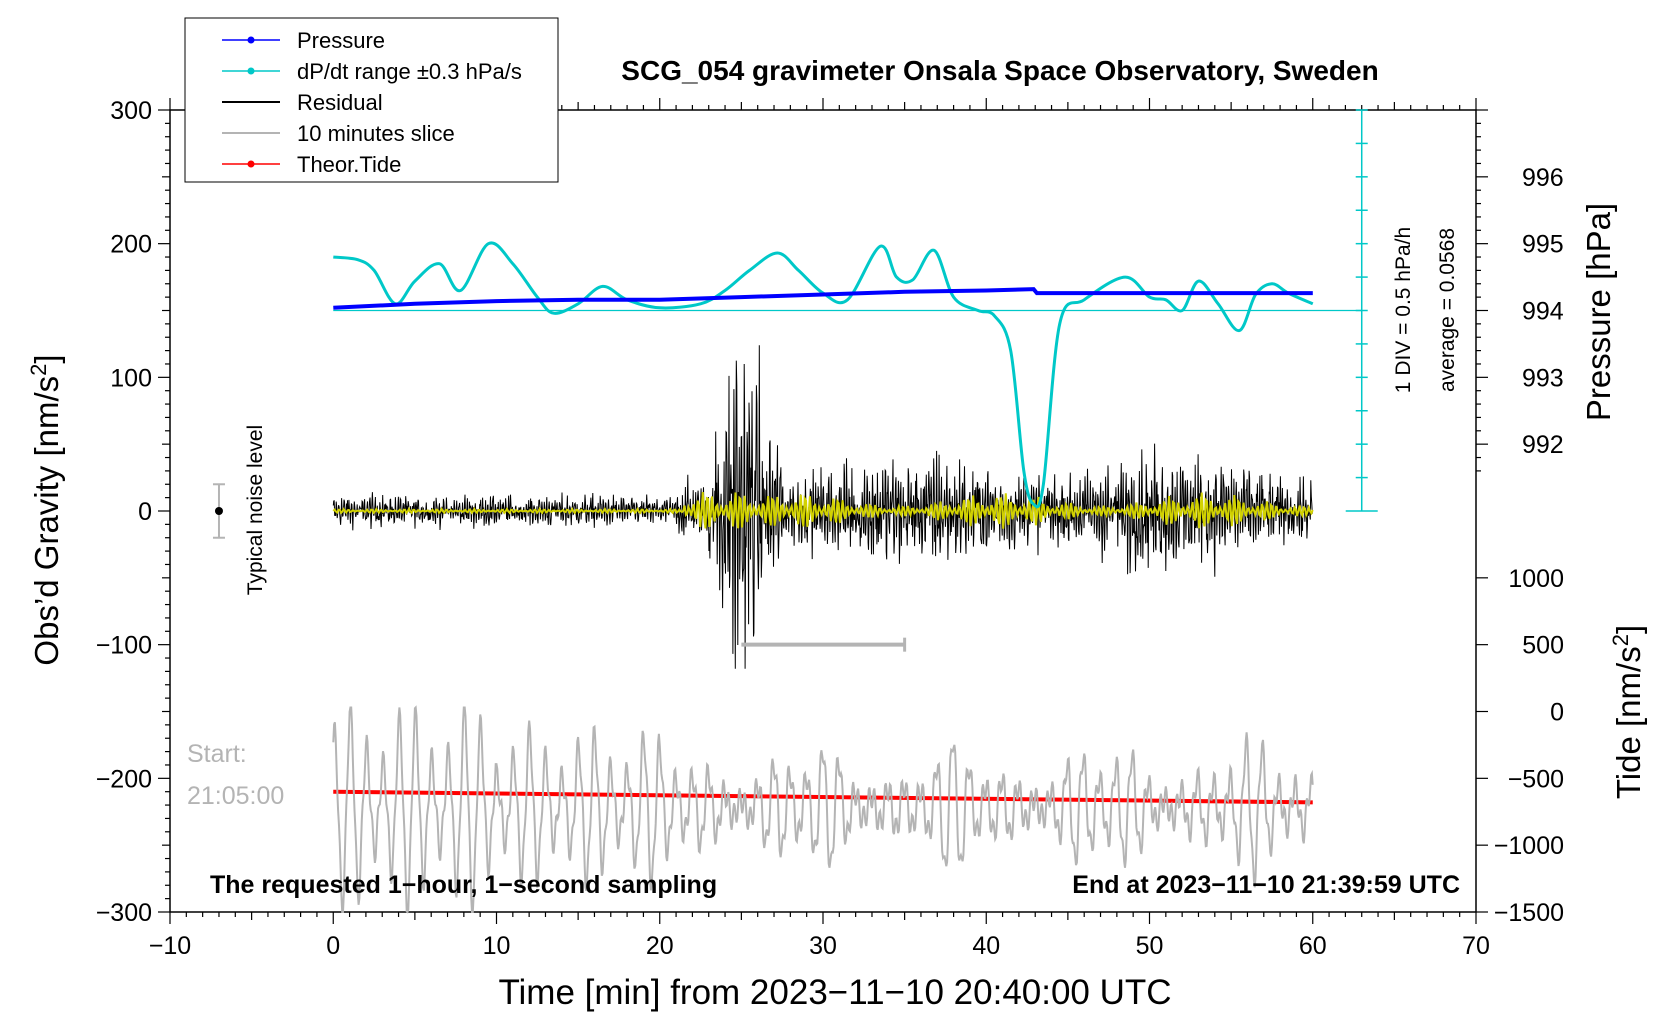  I want to click on y-tick-label-pressure: 992, so click(1543, 445).